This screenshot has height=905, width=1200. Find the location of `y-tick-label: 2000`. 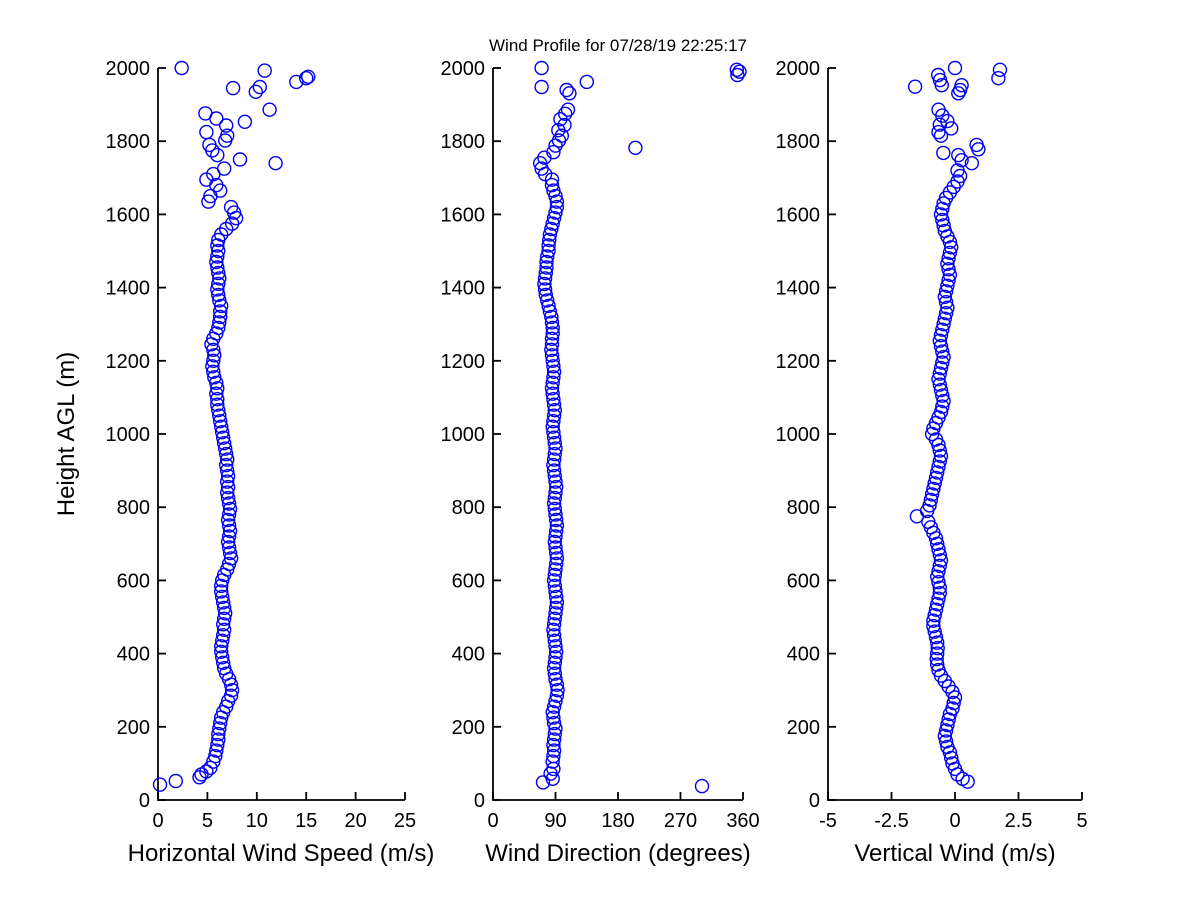

y-tick-label: 2000 is located at coordinates (798, 69).